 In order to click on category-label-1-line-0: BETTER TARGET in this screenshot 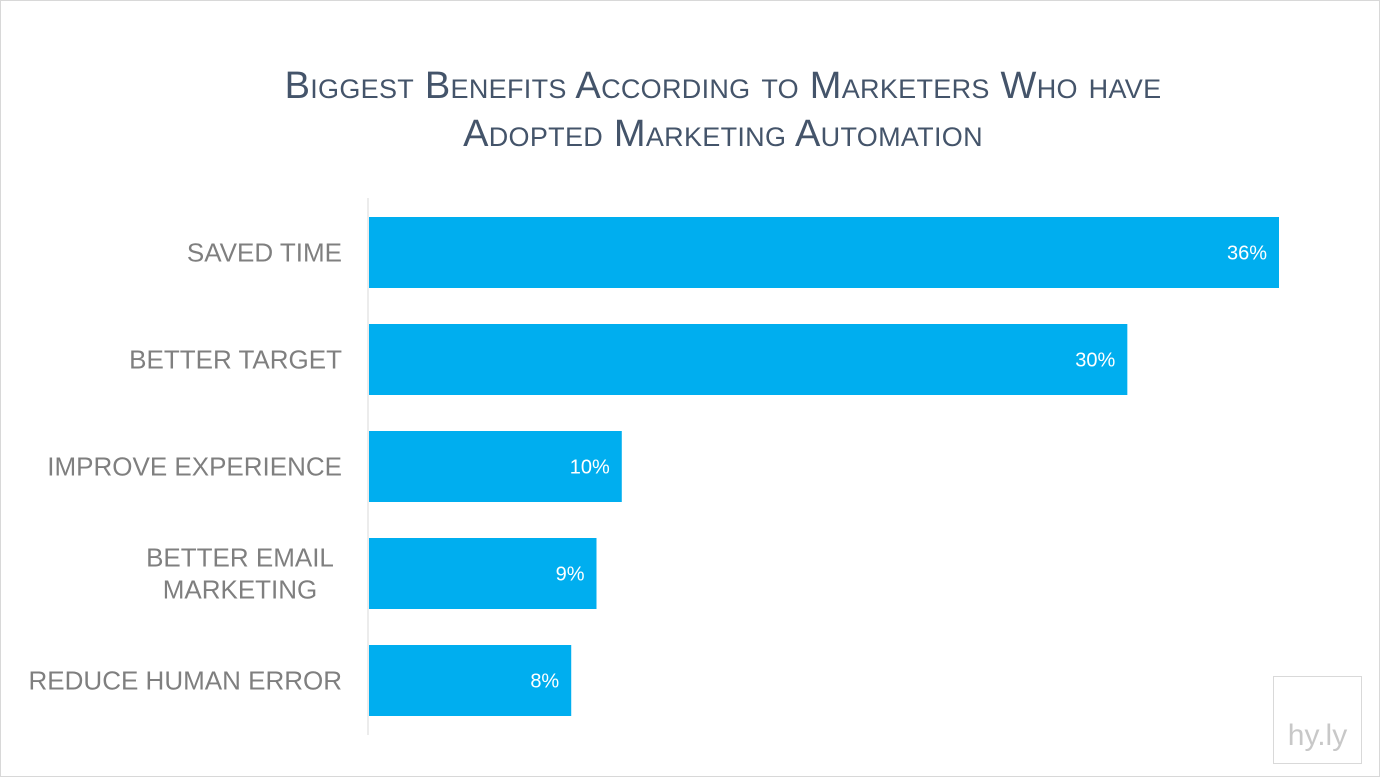, I will do `click(235, 360)`.